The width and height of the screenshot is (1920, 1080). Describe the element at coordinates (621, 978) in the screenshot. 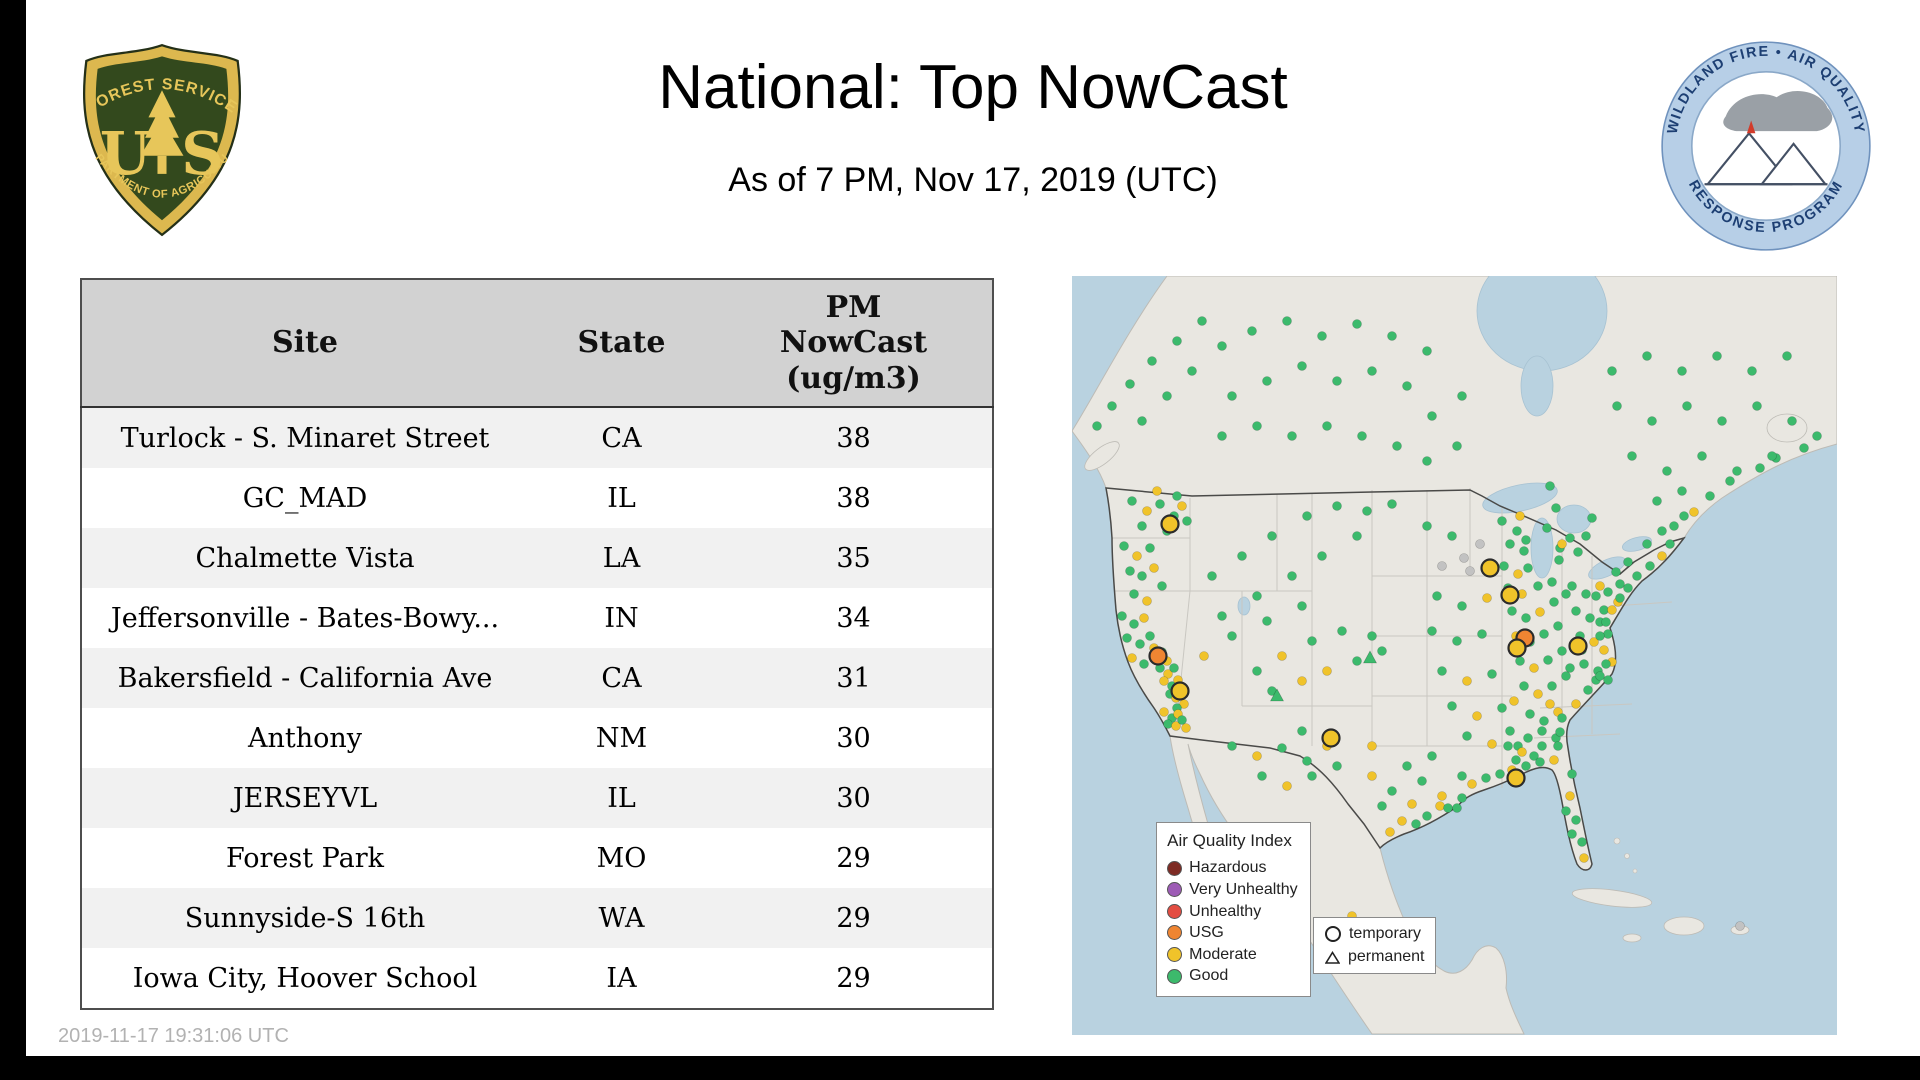

I see `state-cell: IA` at that location.